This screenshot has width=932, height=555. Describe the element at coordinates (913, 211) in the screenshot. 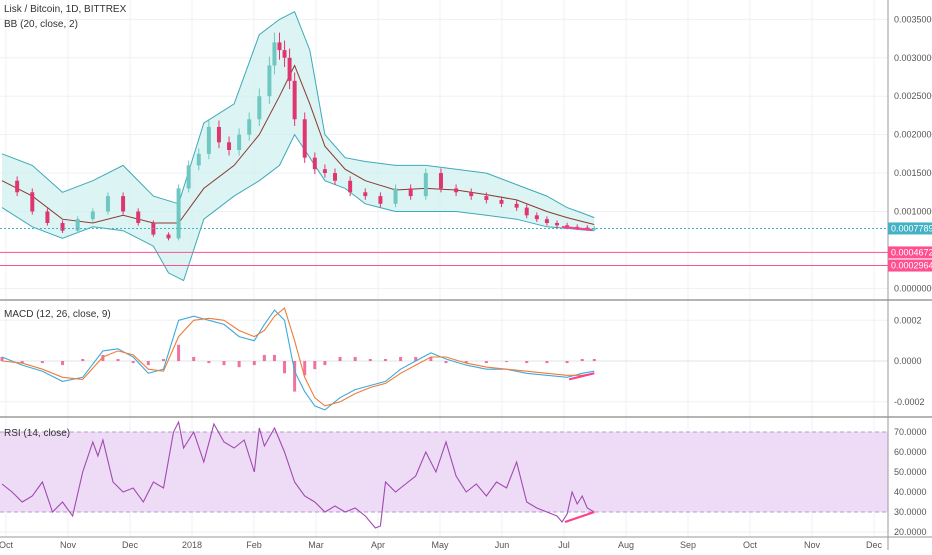

I see `y-tick-label: 0.00100000` at that location.